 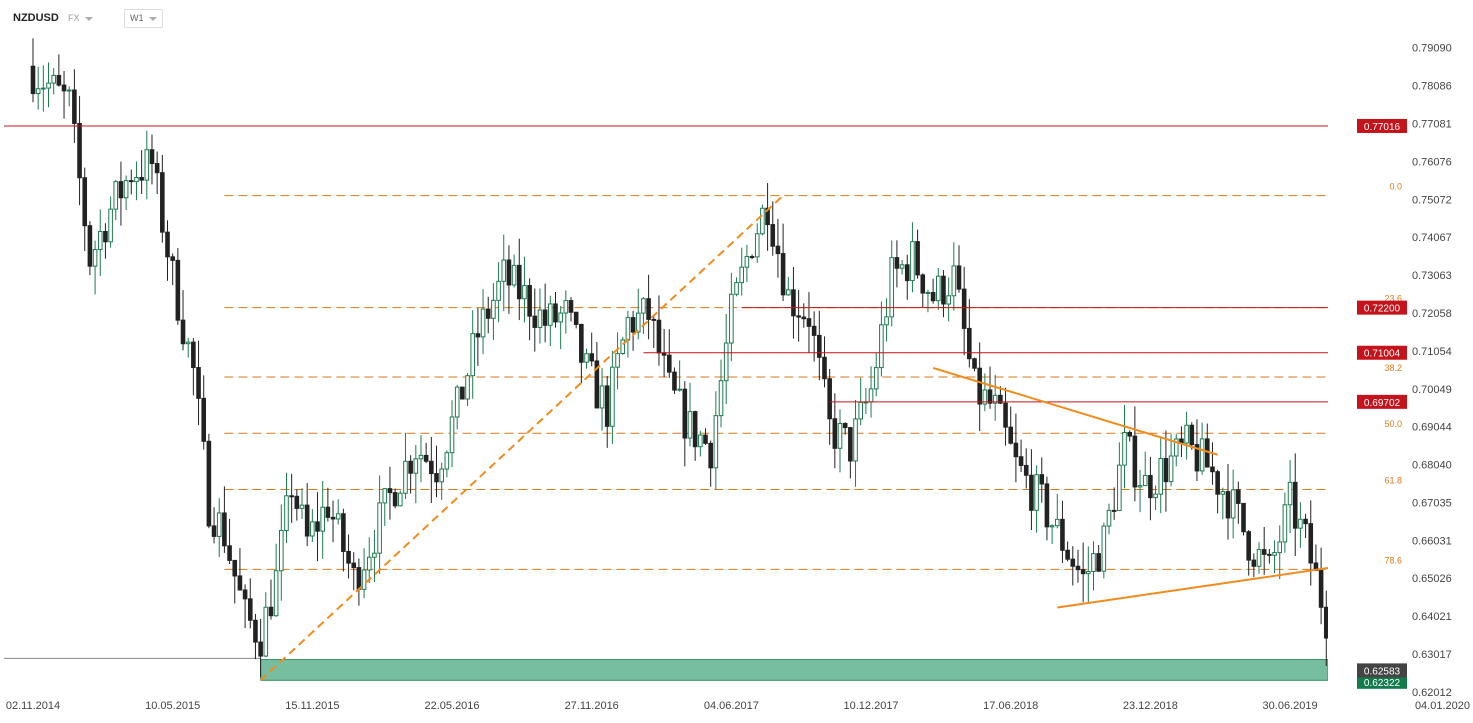 I want to click on market-selector: FX, so click(x=80, y=18).